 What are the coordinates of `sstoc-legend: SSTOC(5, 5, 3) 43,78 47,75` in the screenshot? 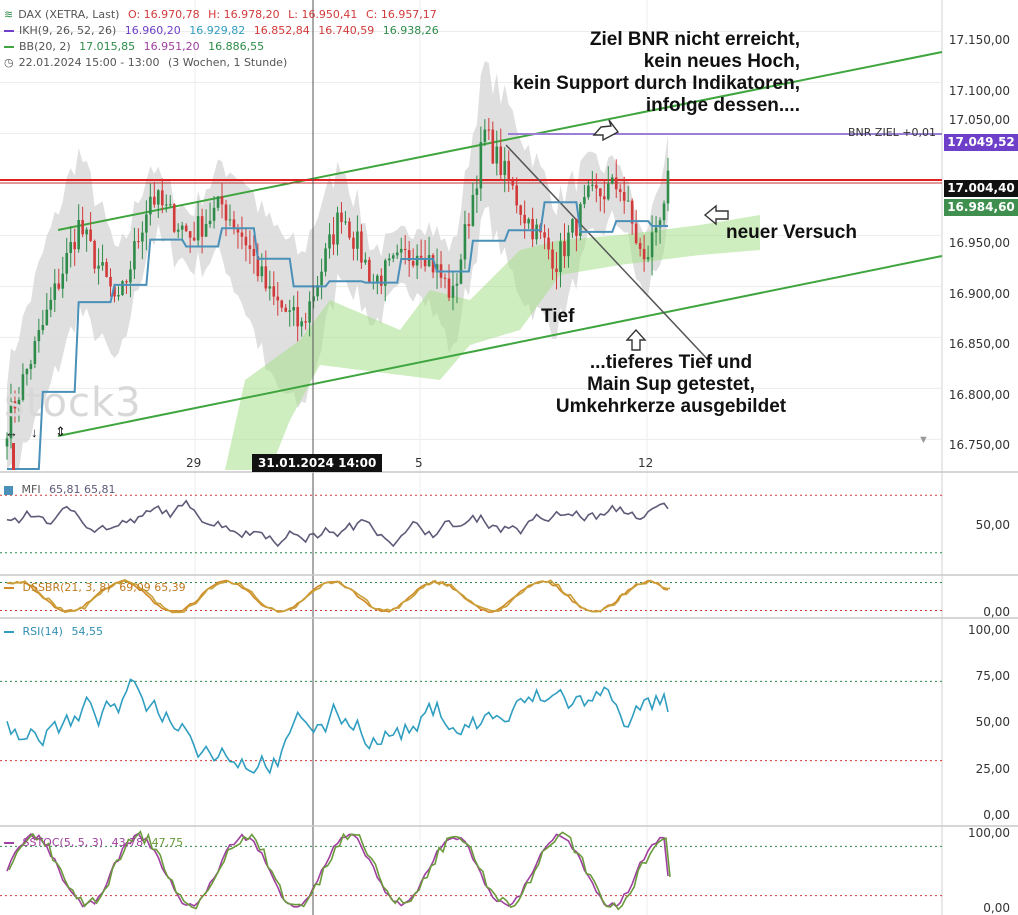 It's located at (96, 842).